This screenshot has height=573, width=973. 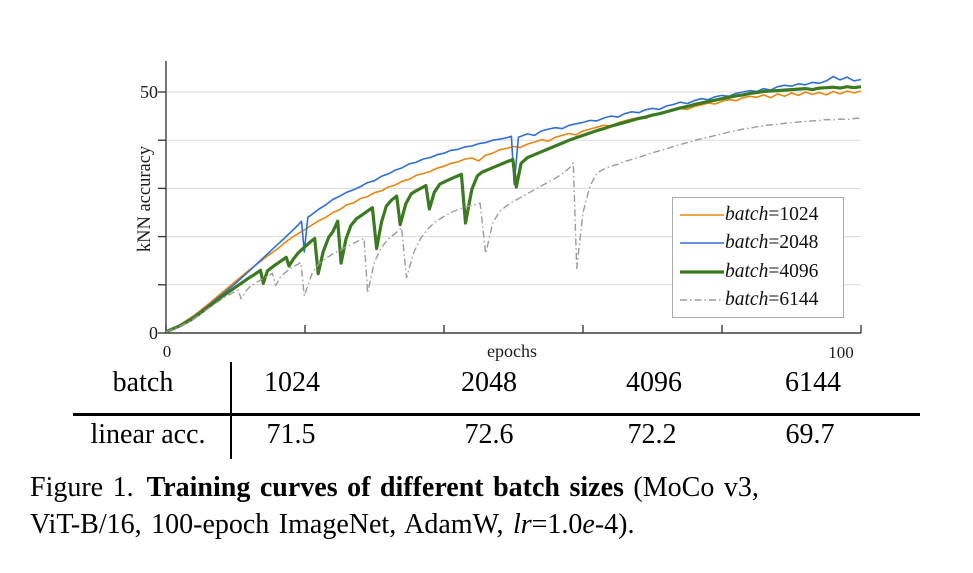 I want to click on table-batch-2048: 2048, so click(x=489, y=382).